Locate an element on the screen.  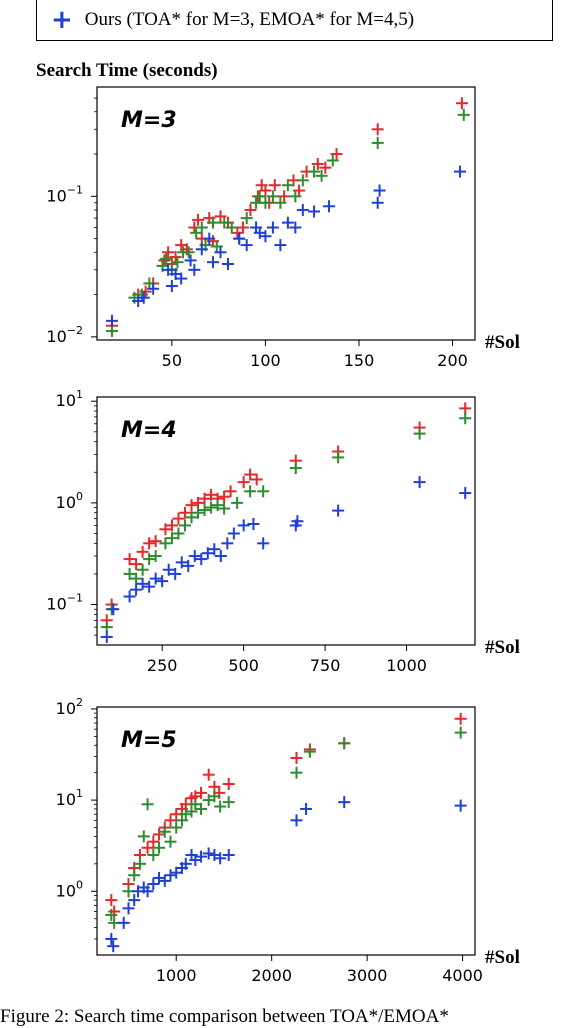
x-tick-label: 100 is located at coordinates (265, 360).